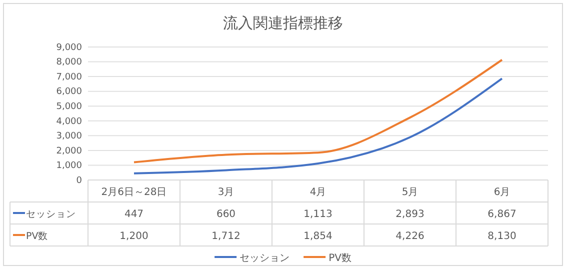 This screenshot has width=567, height=270. What do you see at coordinates (37, 236) in the screenshot?
I see `text: PV数` at bounding box center [37, 236].